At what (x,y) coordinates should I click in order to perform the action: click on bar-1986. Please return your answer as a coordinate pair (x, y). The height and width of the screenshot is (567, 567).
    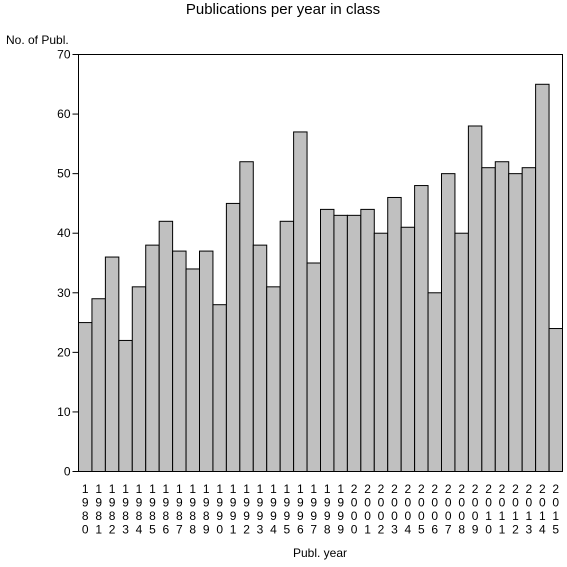
    Looking at the image, I should click on (166, 346).